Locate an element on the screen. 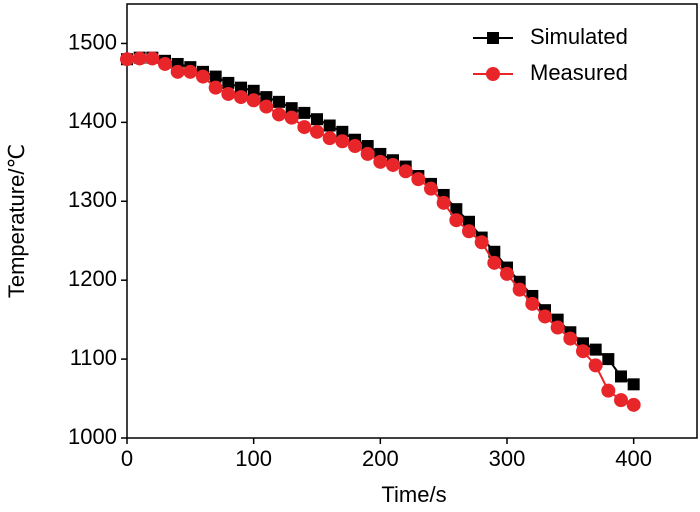 Image resolution: width=700 pixels, height=512 pixels. legend-label: Measured is located at coordinates (579, 72).